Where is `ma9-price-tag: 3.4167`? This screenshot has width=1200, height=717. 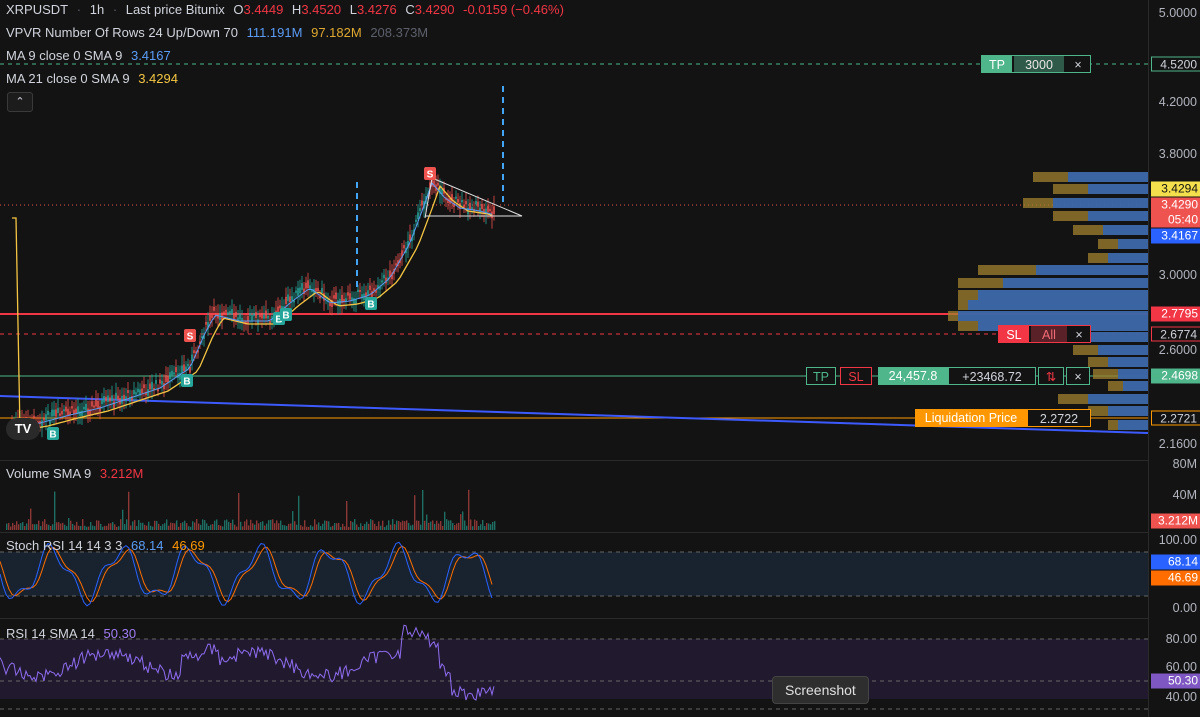 ma9-price-tag: 3.4167 is located at coordinates (1175, 236).